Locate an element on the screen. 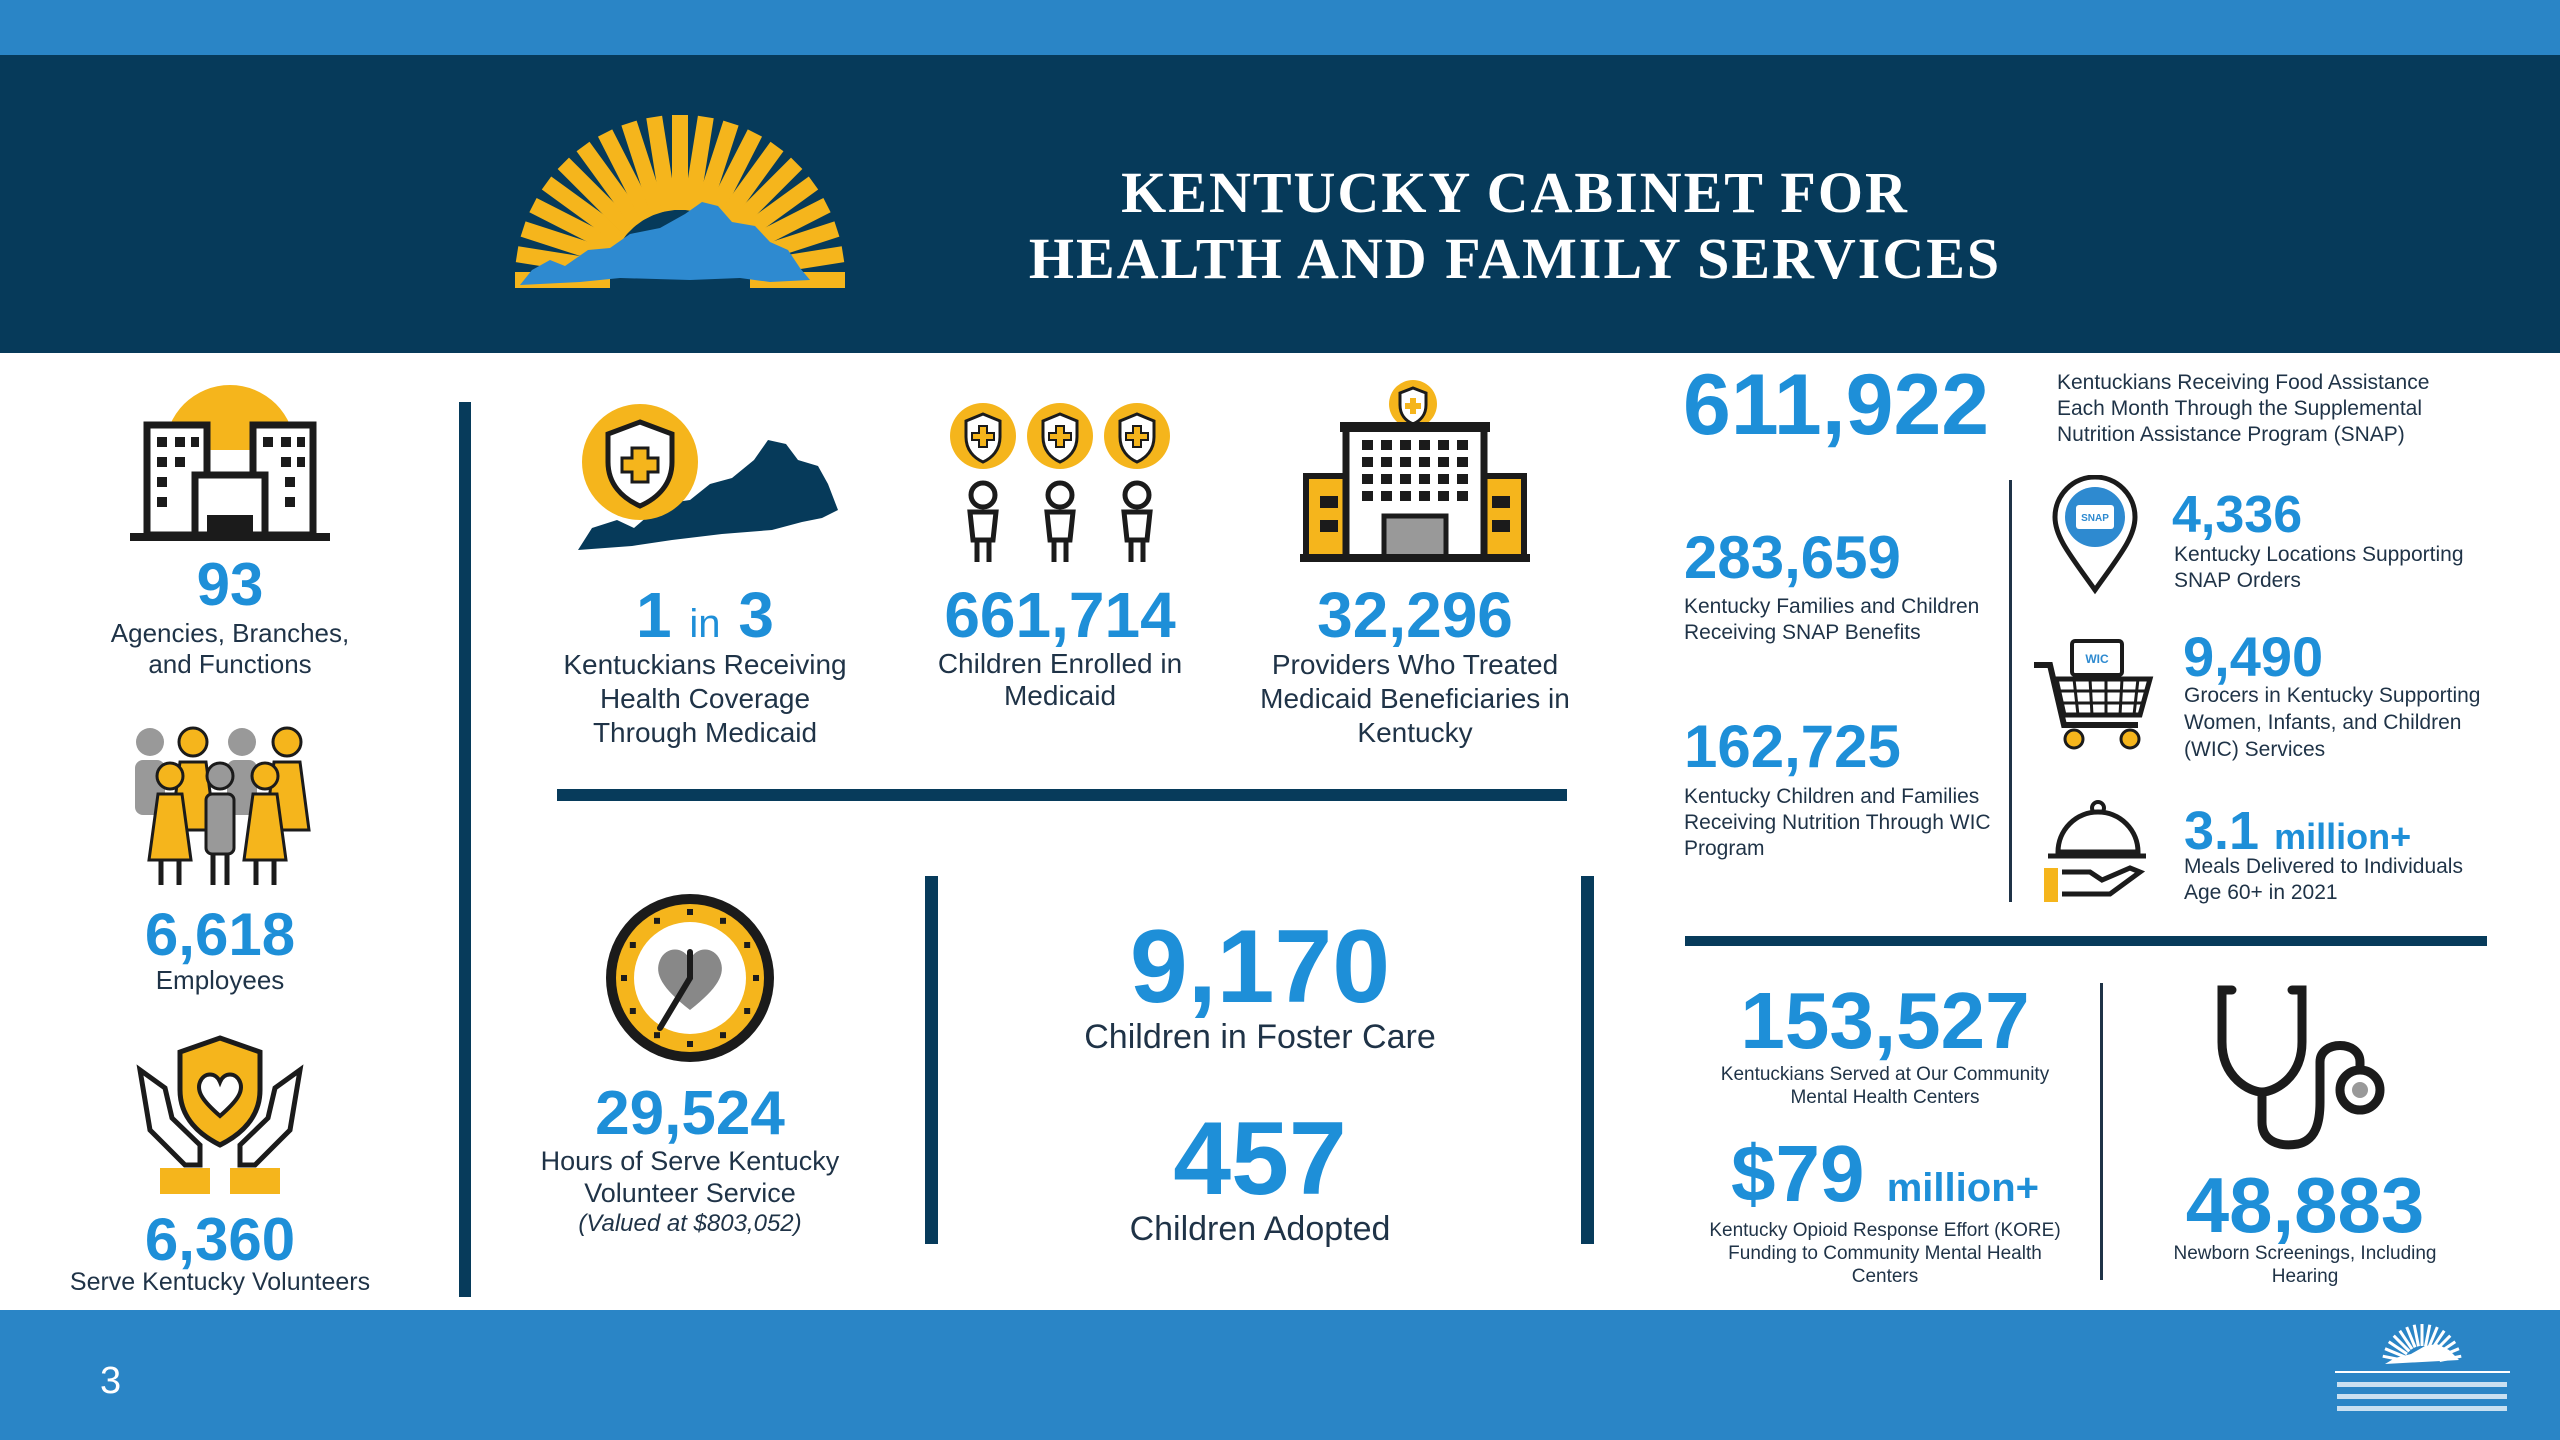  snap-divider is located at coordinates (2010, 691).